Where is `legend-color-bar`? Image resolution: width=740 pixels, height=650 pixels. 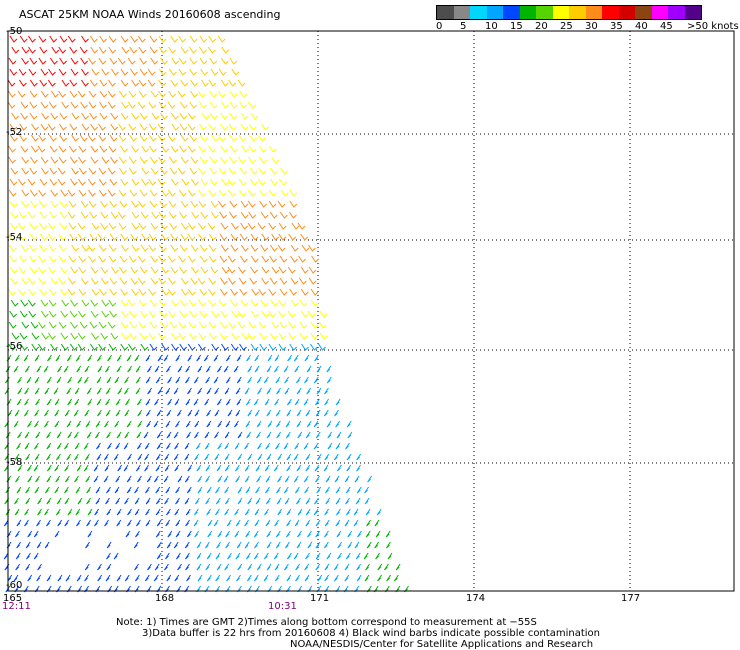 legend-color-bar is located at coordinates (569, 12).